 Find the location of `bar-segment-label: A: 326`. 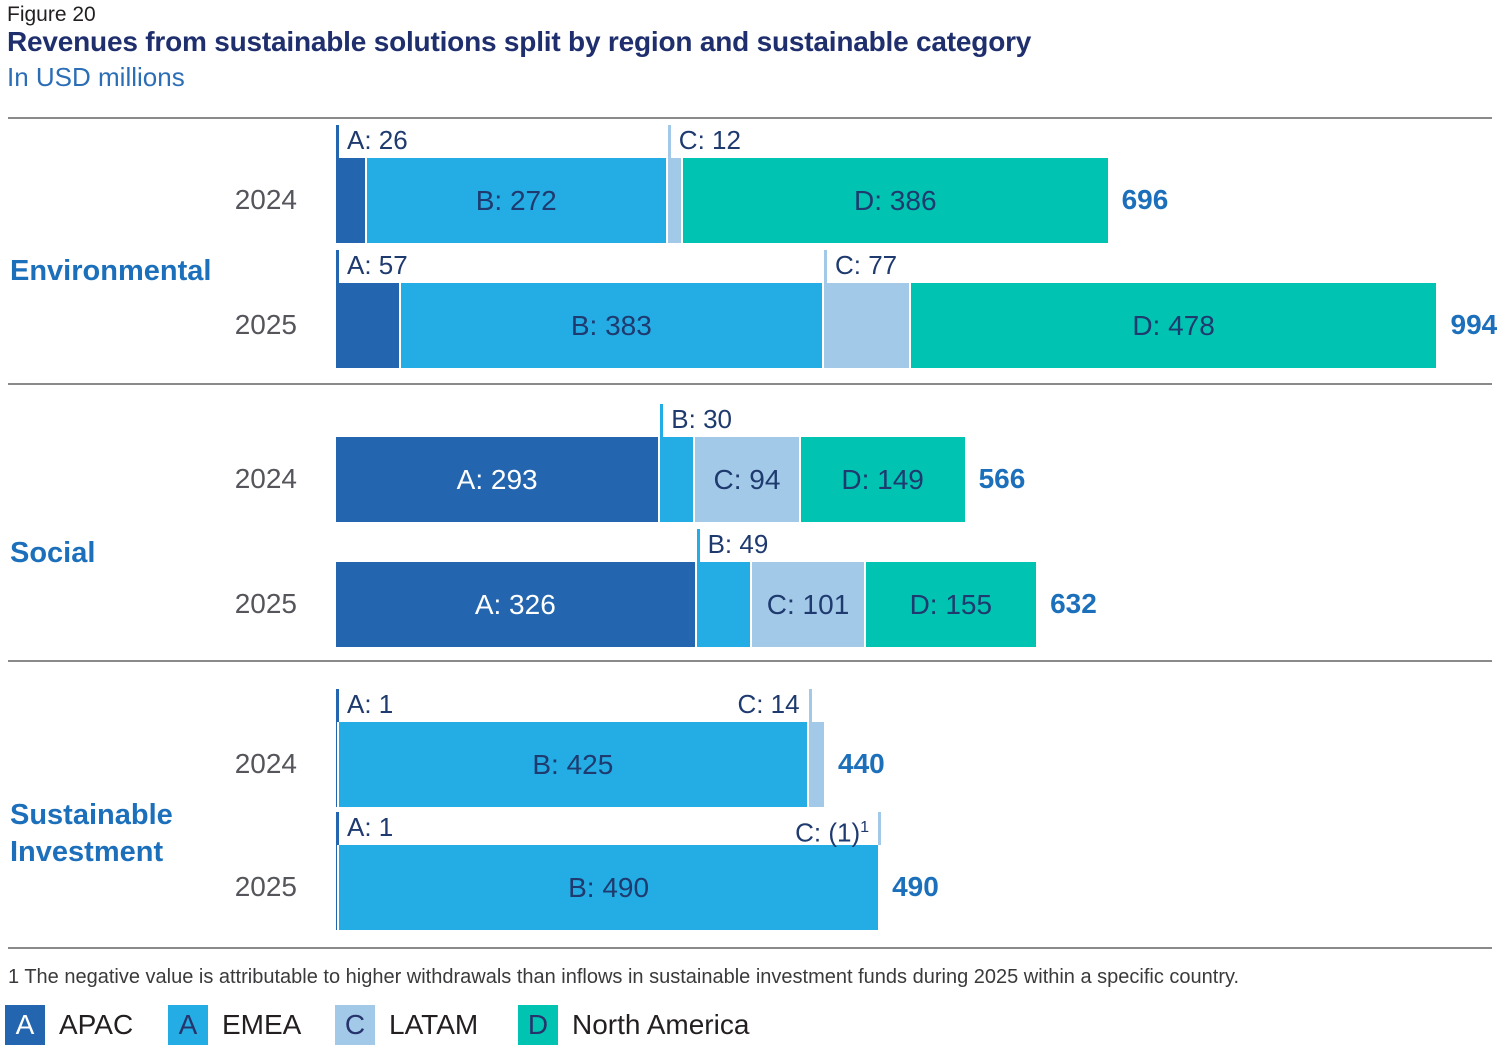

bar-segment-label: A: 326 is located at coordinates (515, 604).